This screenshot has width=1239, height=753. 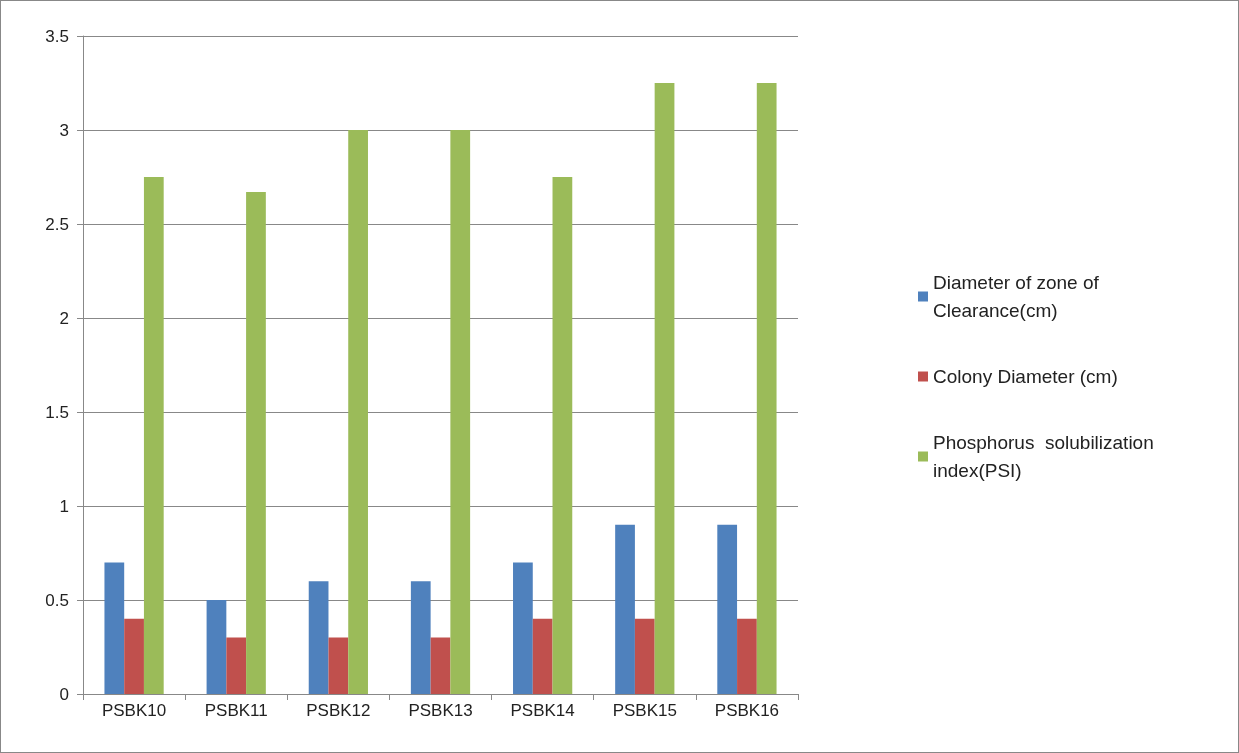 What do you see at coordinates (64, 130) in the screenshot?
I see `y-tick-label: 3` at bounding box center [64, 130].